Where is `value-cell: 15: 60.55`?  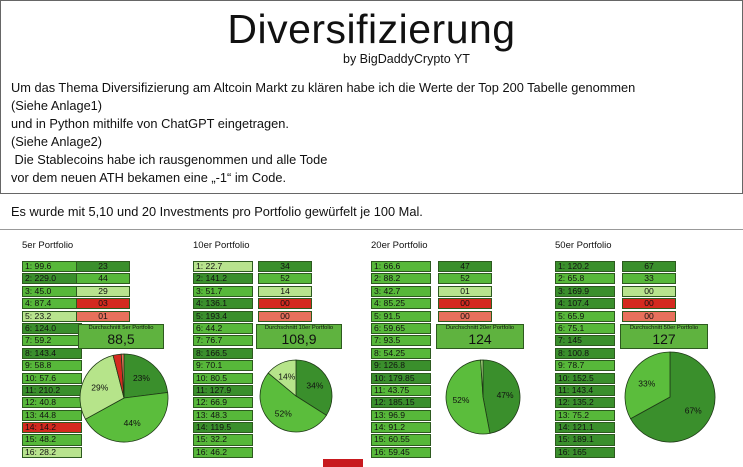
value-cell: 15: 60.55 is located at coordinates (401, 440).